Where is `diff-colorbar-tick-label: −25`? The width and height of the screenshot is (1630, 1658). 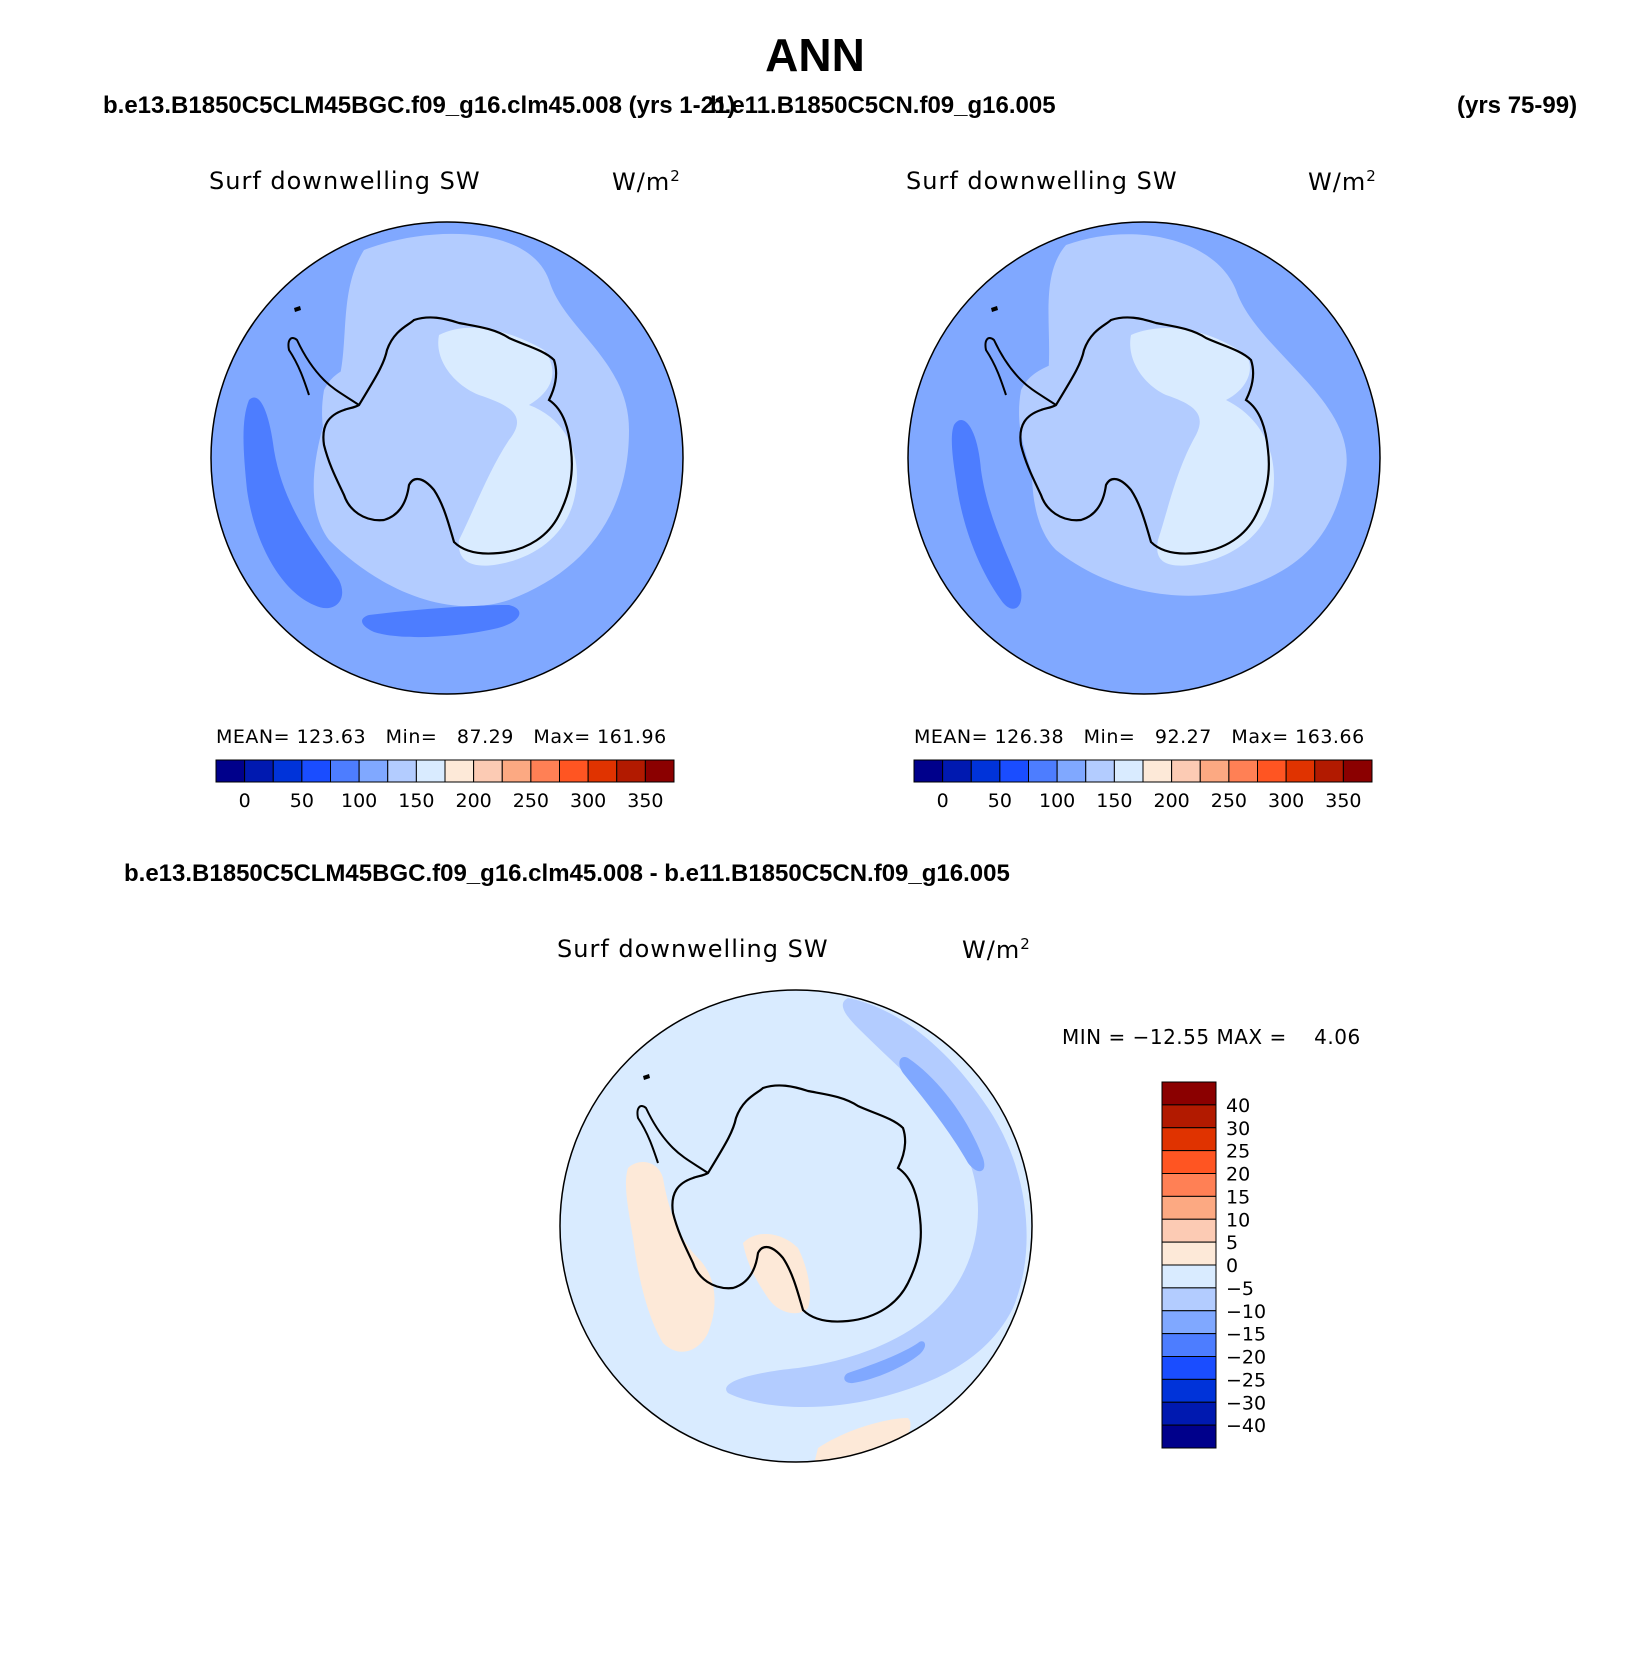
diff-colorbar-tick-label: −25 is located at coordinates (1246, 1380).